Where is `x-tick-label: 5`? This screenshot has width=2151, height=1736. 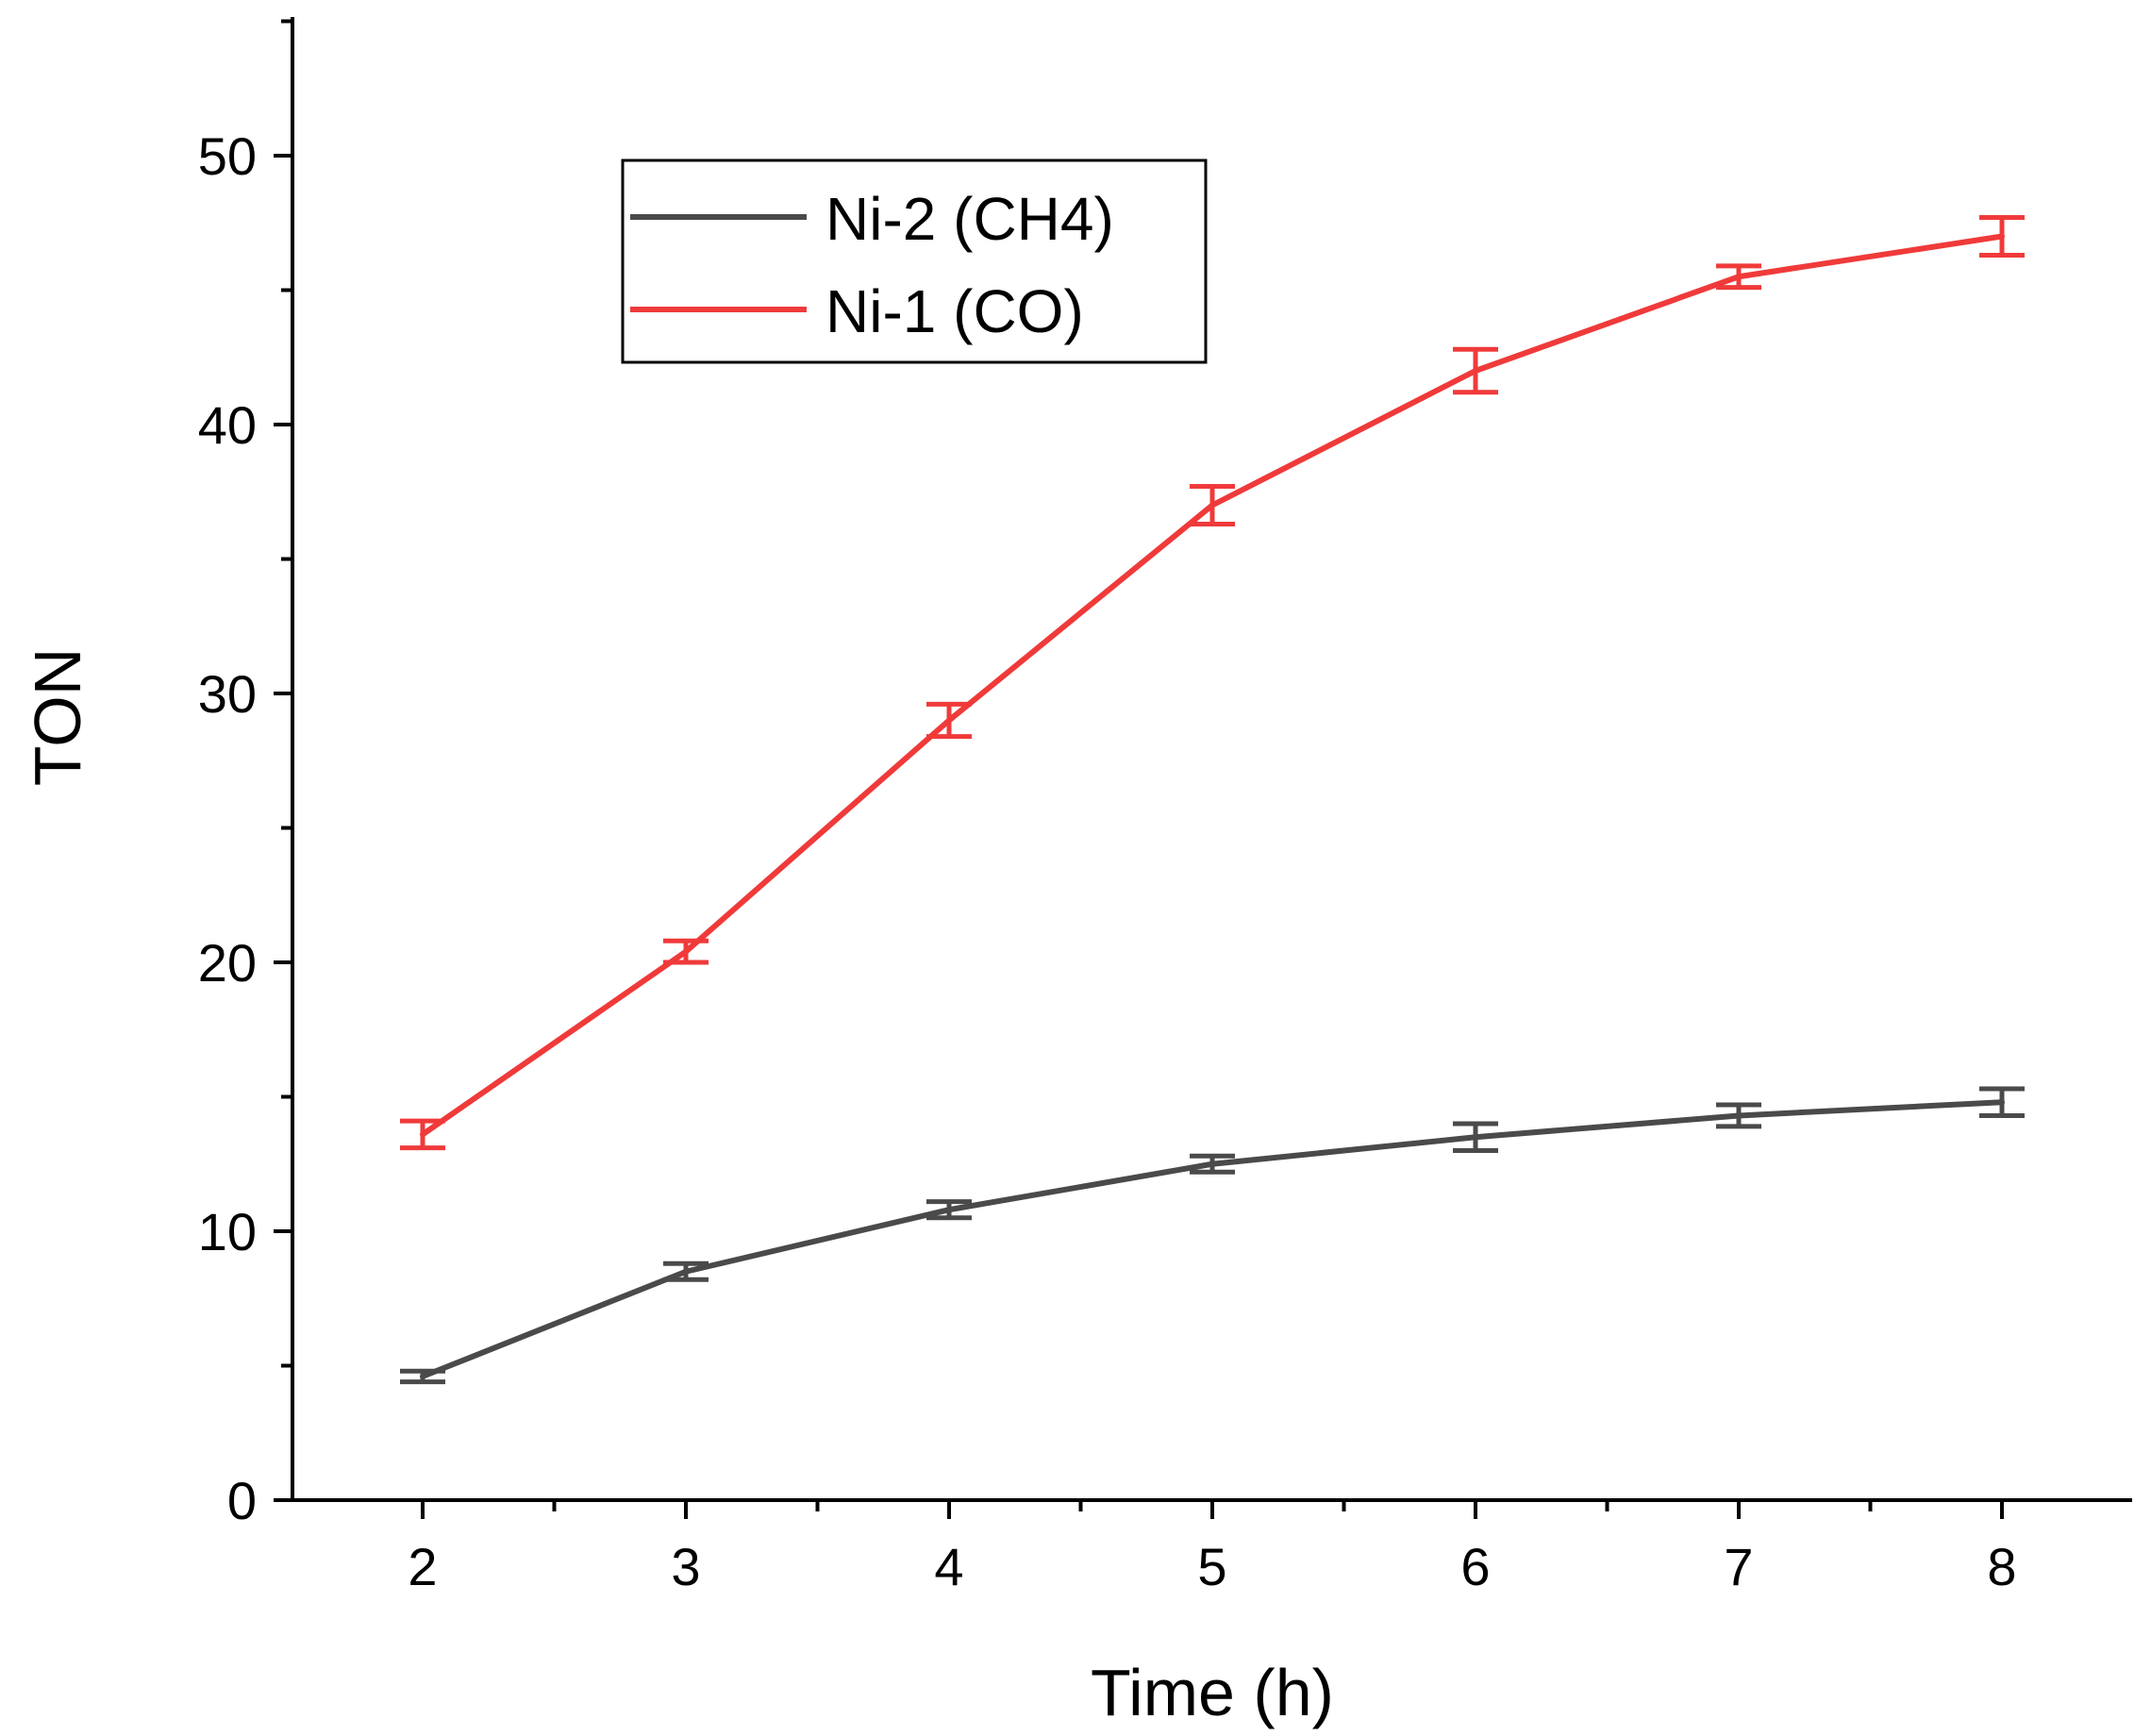
x-tick-label: 5 is located at coordinates (1211, 1566).